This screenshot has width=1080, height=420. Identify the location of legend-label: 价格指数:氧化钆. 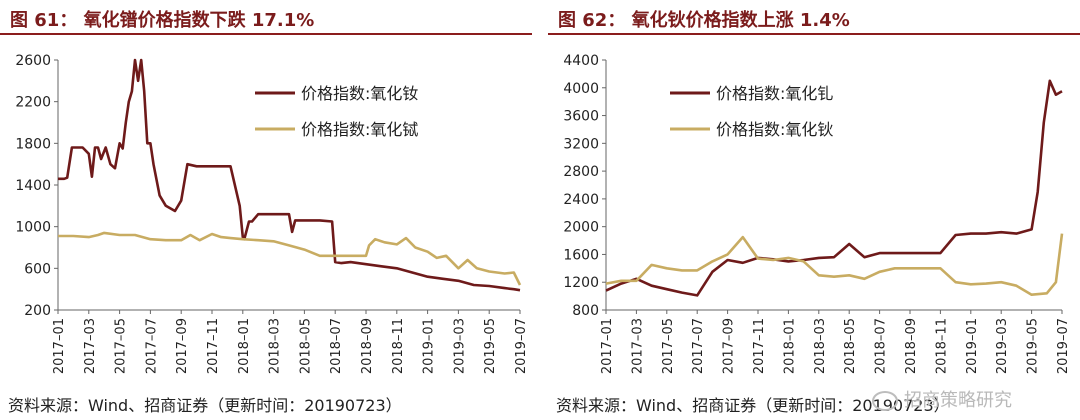
(774, 93).